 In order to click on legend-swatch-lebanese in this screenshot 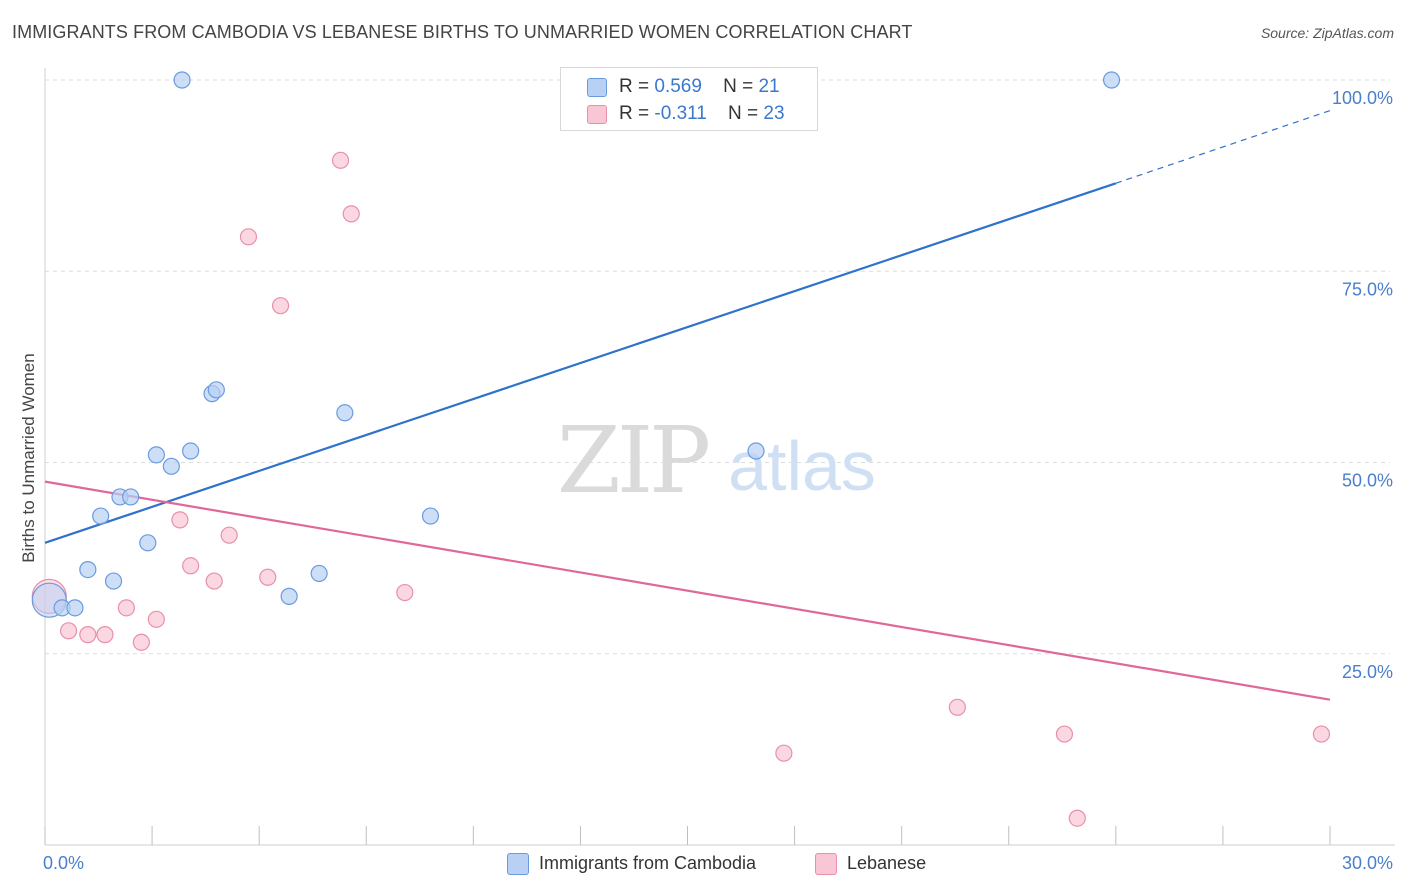, I will do `click(597, 114)`.